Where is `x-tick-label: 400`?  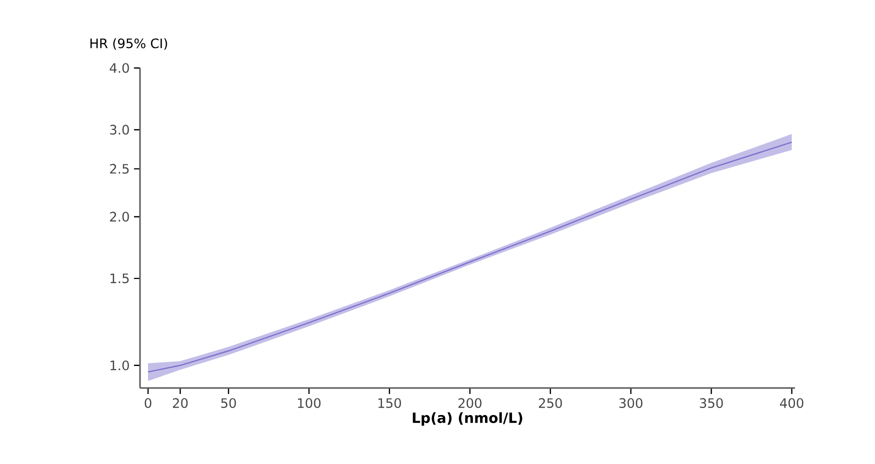
x-tick-label: 400 is located at coordinates (792, 403).